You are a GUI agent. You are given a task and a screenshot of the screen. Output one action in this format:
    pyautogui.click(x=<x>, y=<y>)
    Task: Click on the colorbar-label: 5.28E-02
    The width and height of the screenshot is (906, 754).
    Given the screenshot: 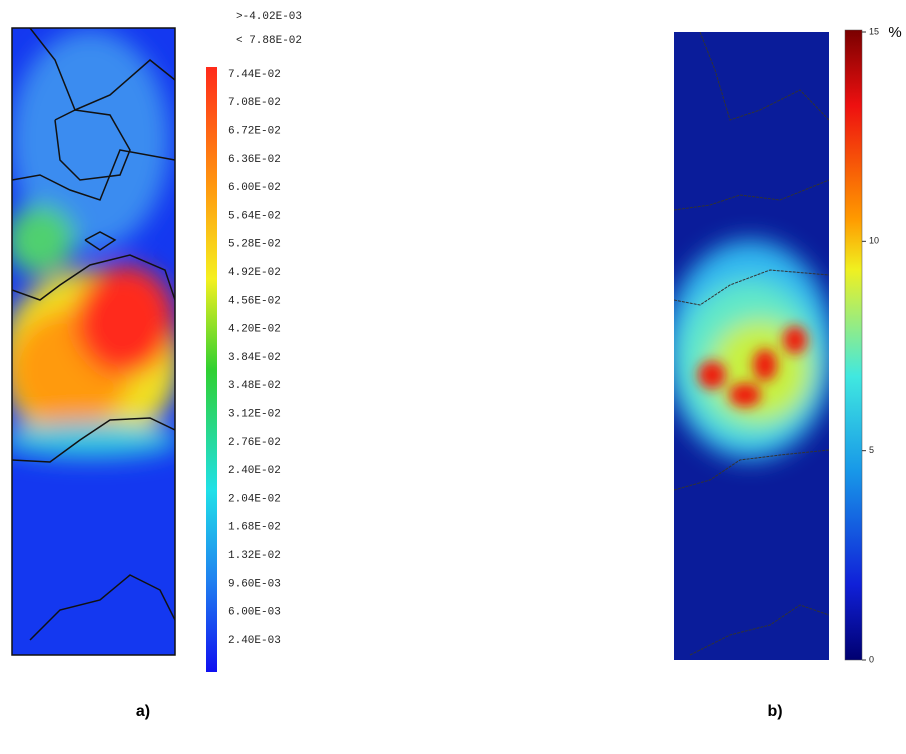 What is the action you would take?
    pyautogui.click(x=254, y=245)
    